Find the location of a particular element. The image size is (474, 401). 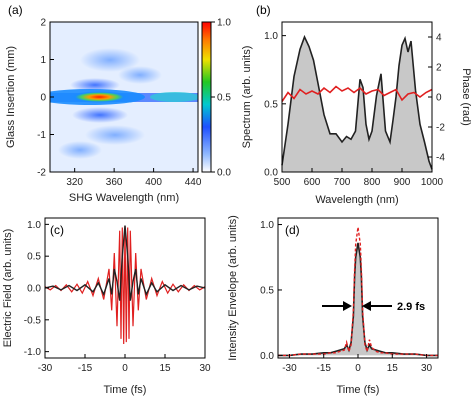

panel-b-ticks: 500 600 700 800 900 1000 0.0 0.5 1.0 -4 -2 0 2 4 is located at coordinates (354, 109).